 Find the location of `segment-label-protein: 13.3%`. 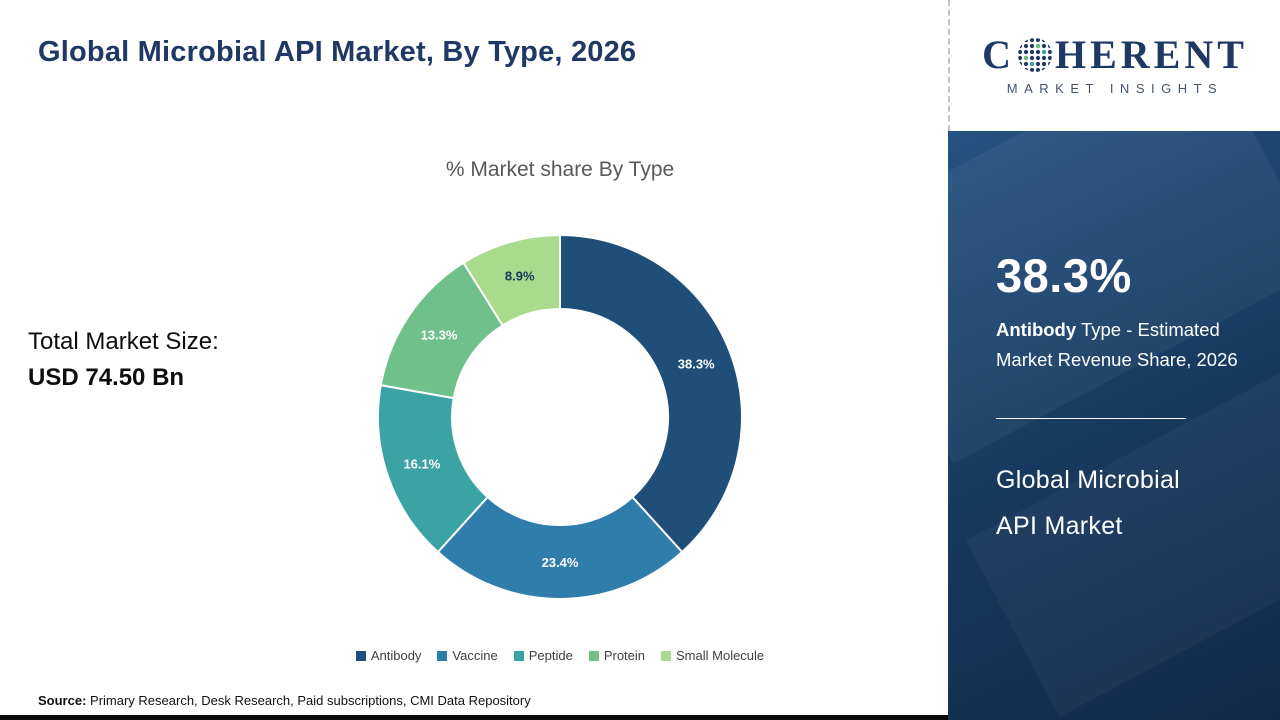

segment-label-protein: 13.3% is located at coordinates (439, 334).